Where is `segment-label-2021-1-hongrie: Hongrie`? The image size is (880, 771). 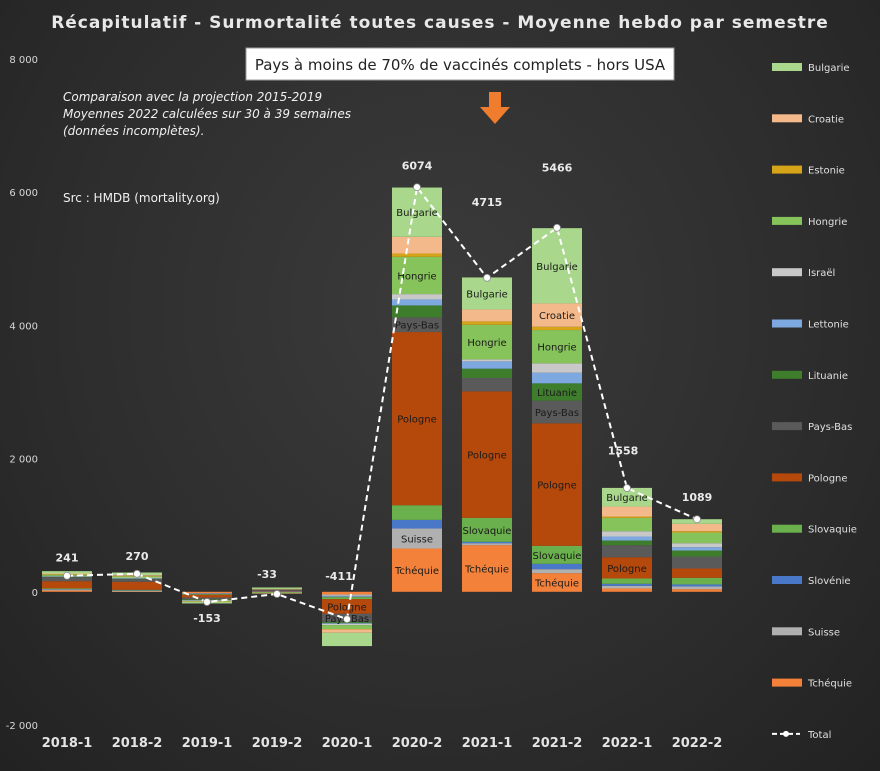
segment-label-2021-1-hongrie: Hongrie is located at coordinates (486, 343).